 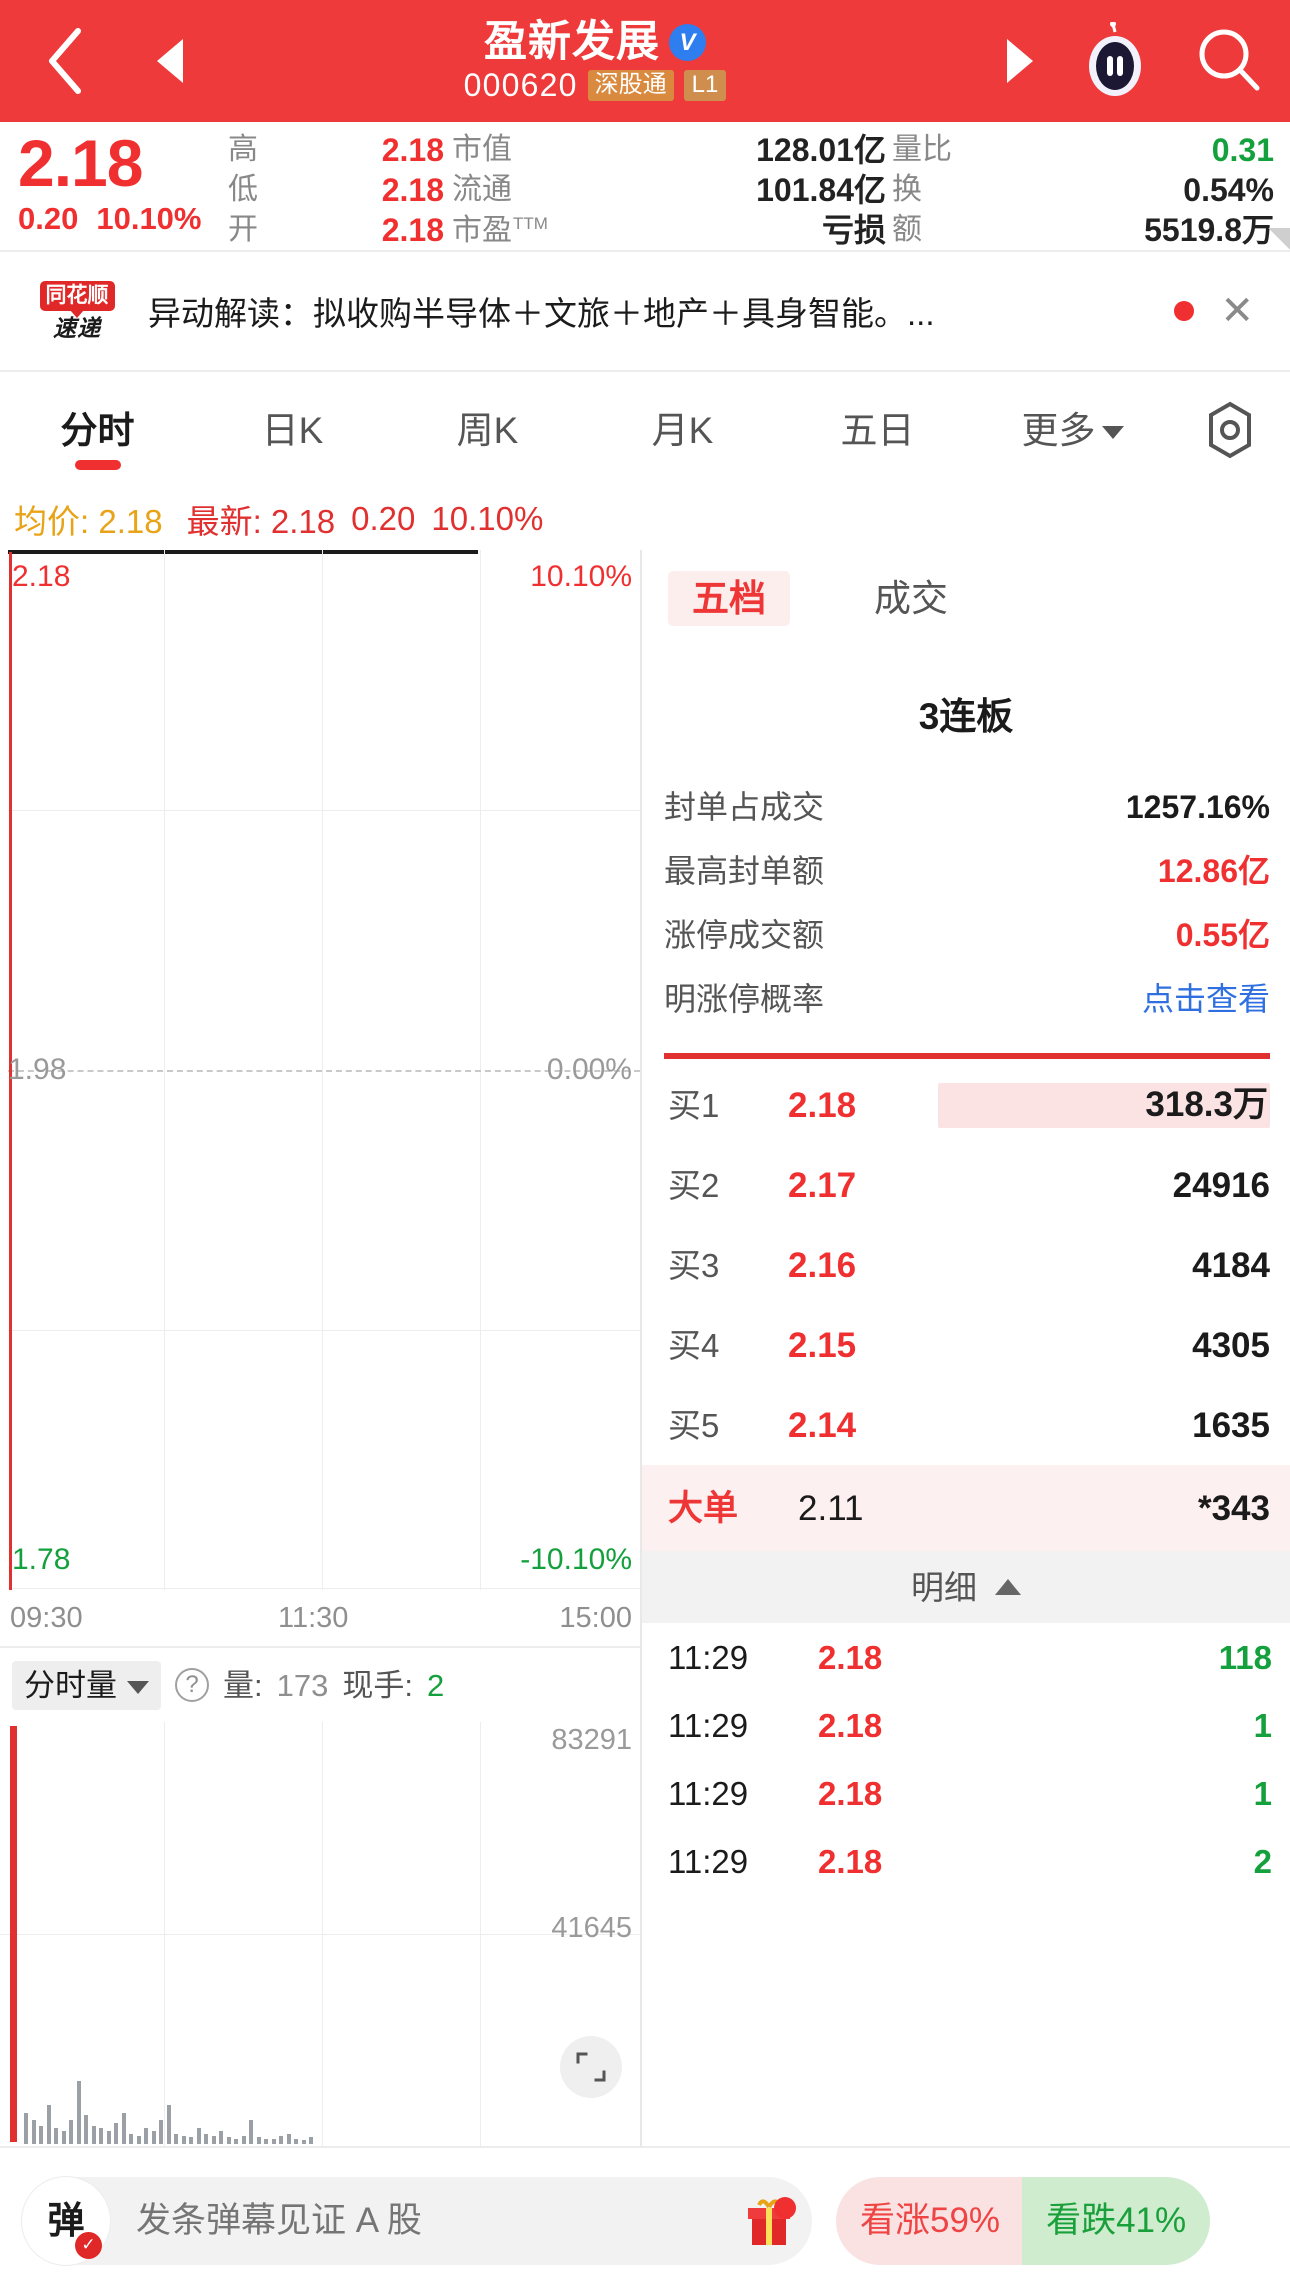 I want to click on bid-row: 买3 2.16 4184, so click(x=966, y=1265).